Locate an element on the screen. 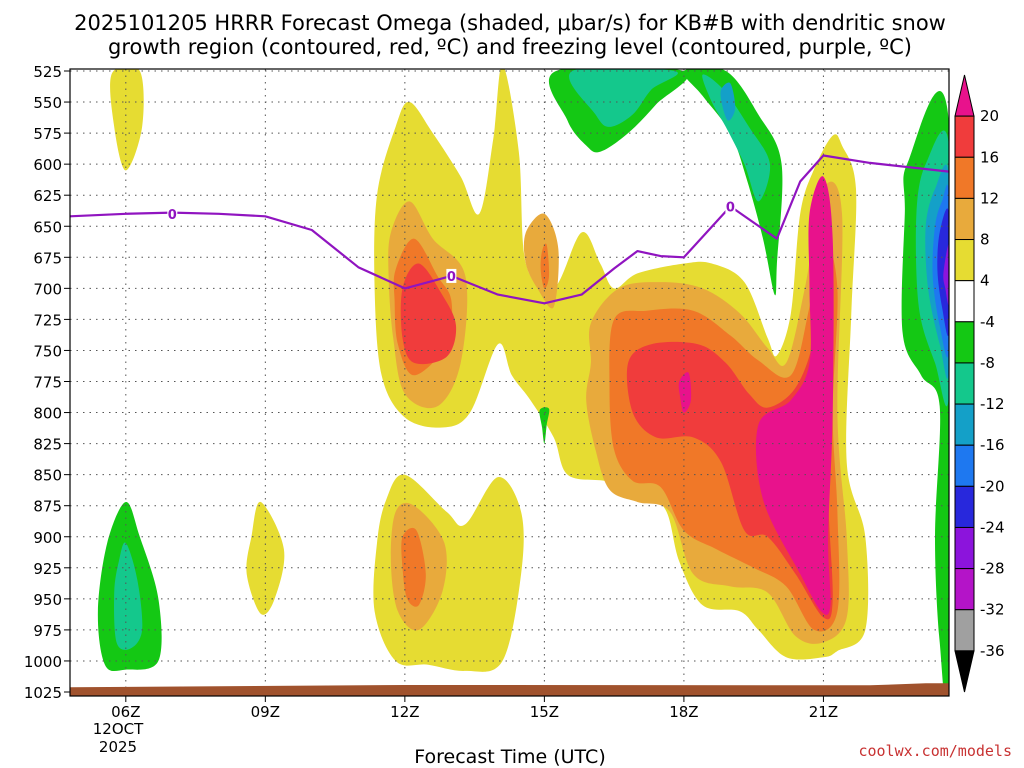 This screenshot has height=768, width=1024. x-tick-label-18z: 18Z is located at coordinates (683, 712).